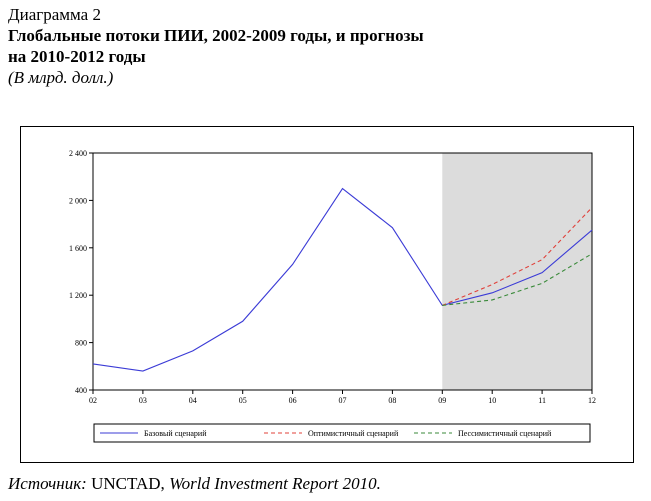 The width and height of the screenshot is (651, 501). What do you see at coordinates (392, 400) in the screenshot?
I see `x-tick-label: 08` at bounding box center [392, 400].